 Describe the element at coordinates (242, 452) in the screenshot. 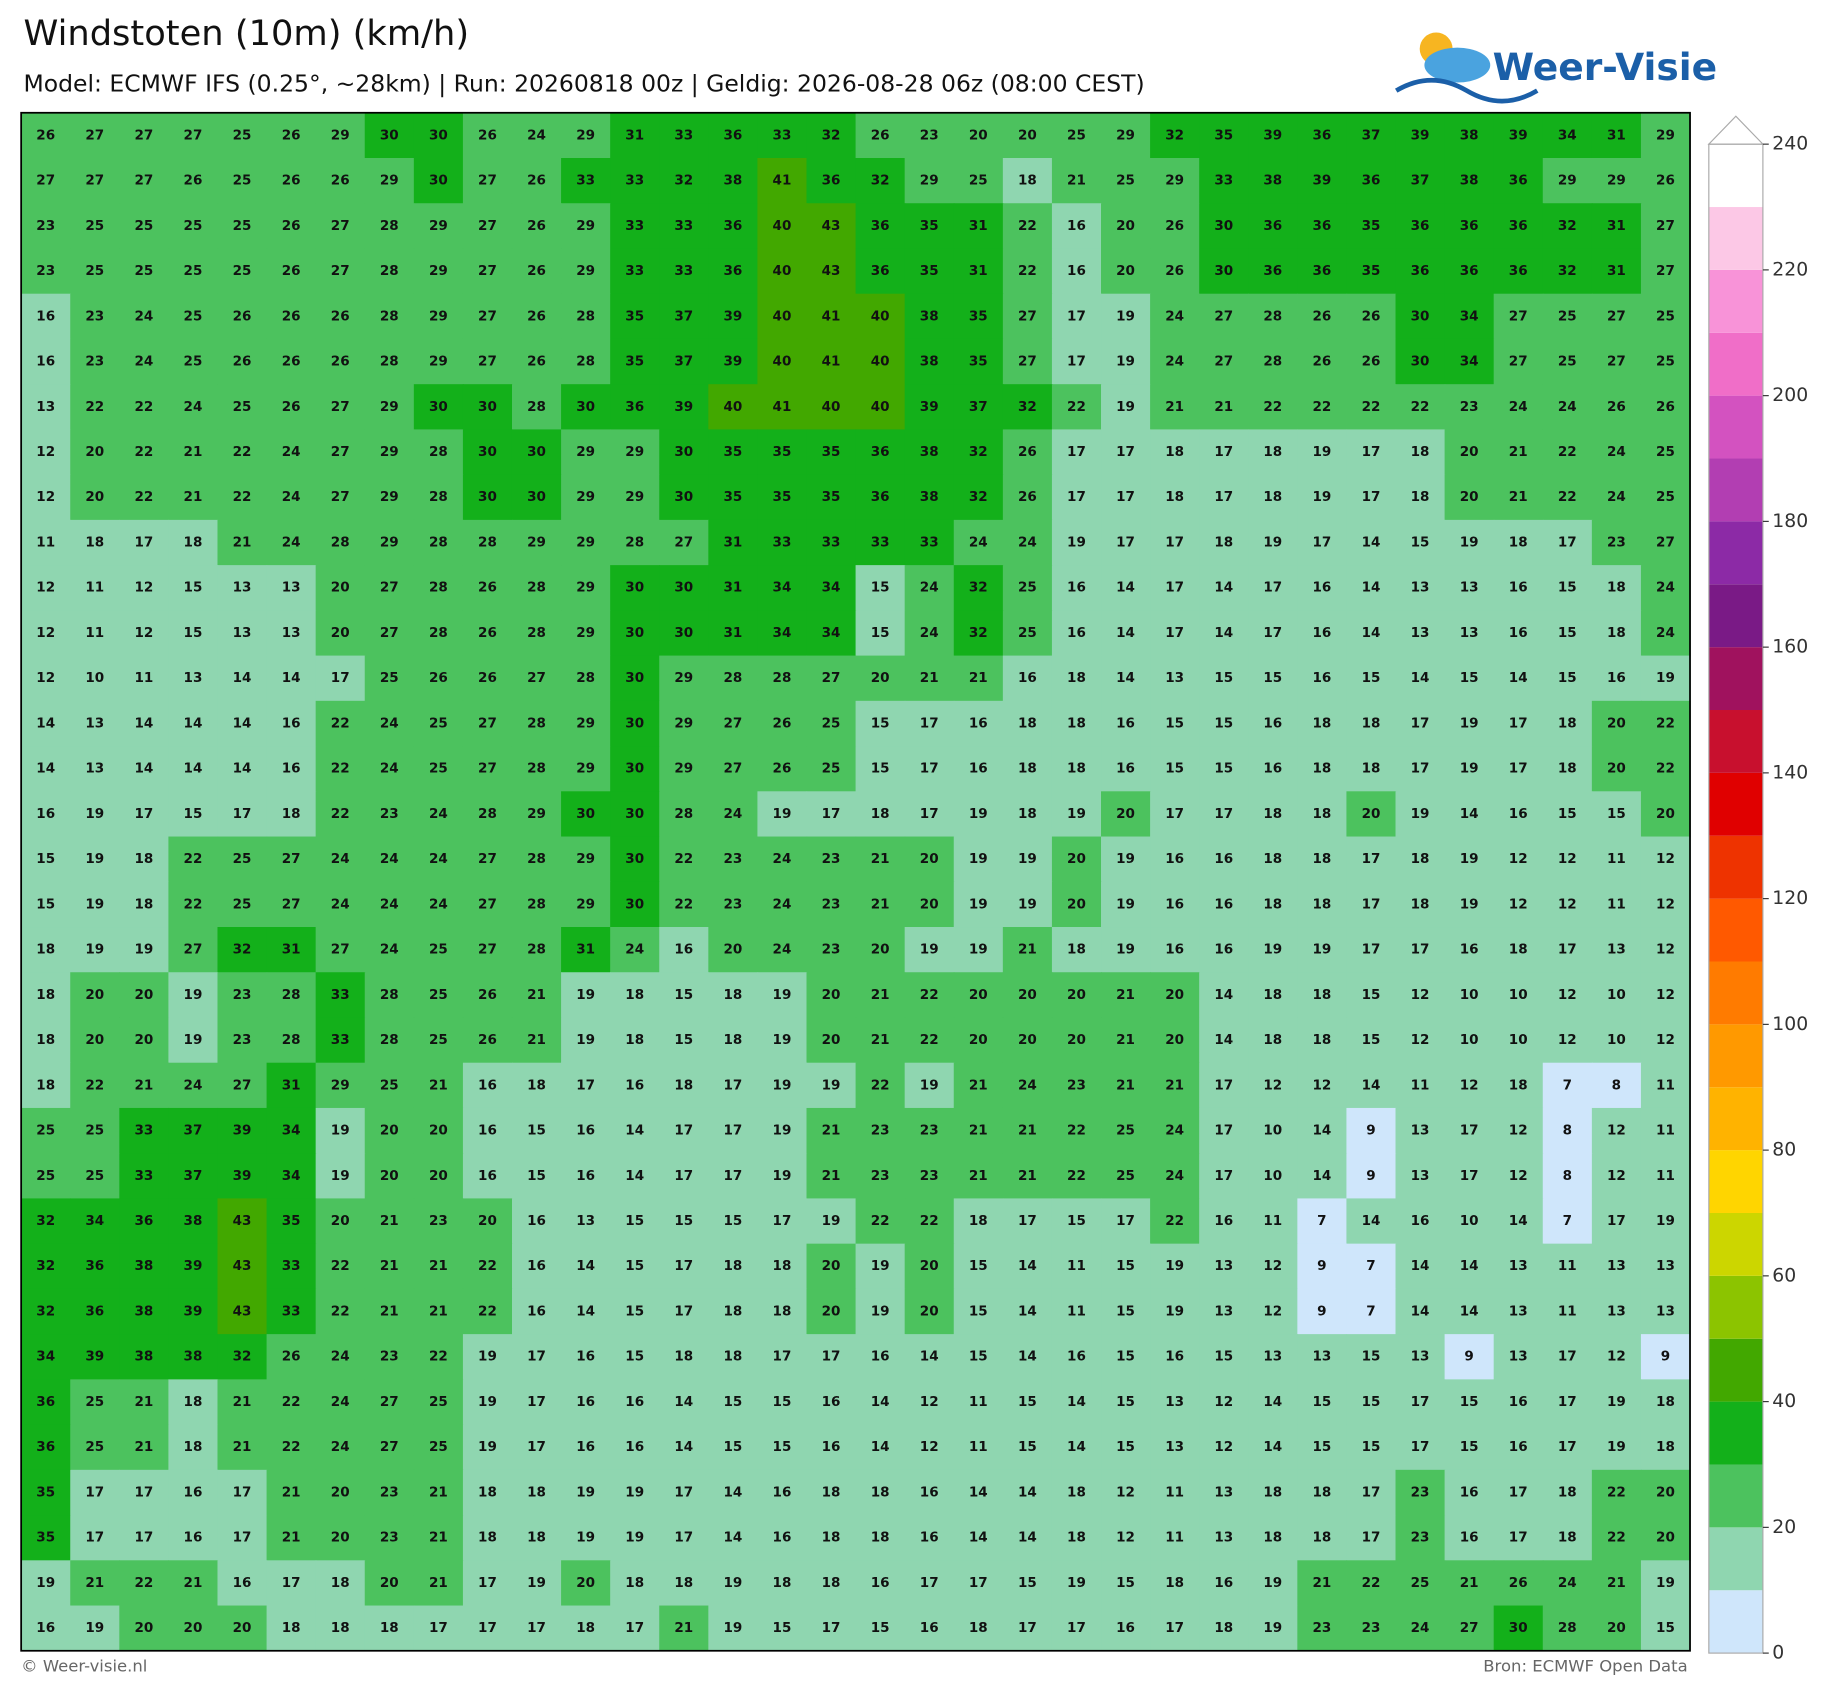

I see `grid-value: 22` at that location.